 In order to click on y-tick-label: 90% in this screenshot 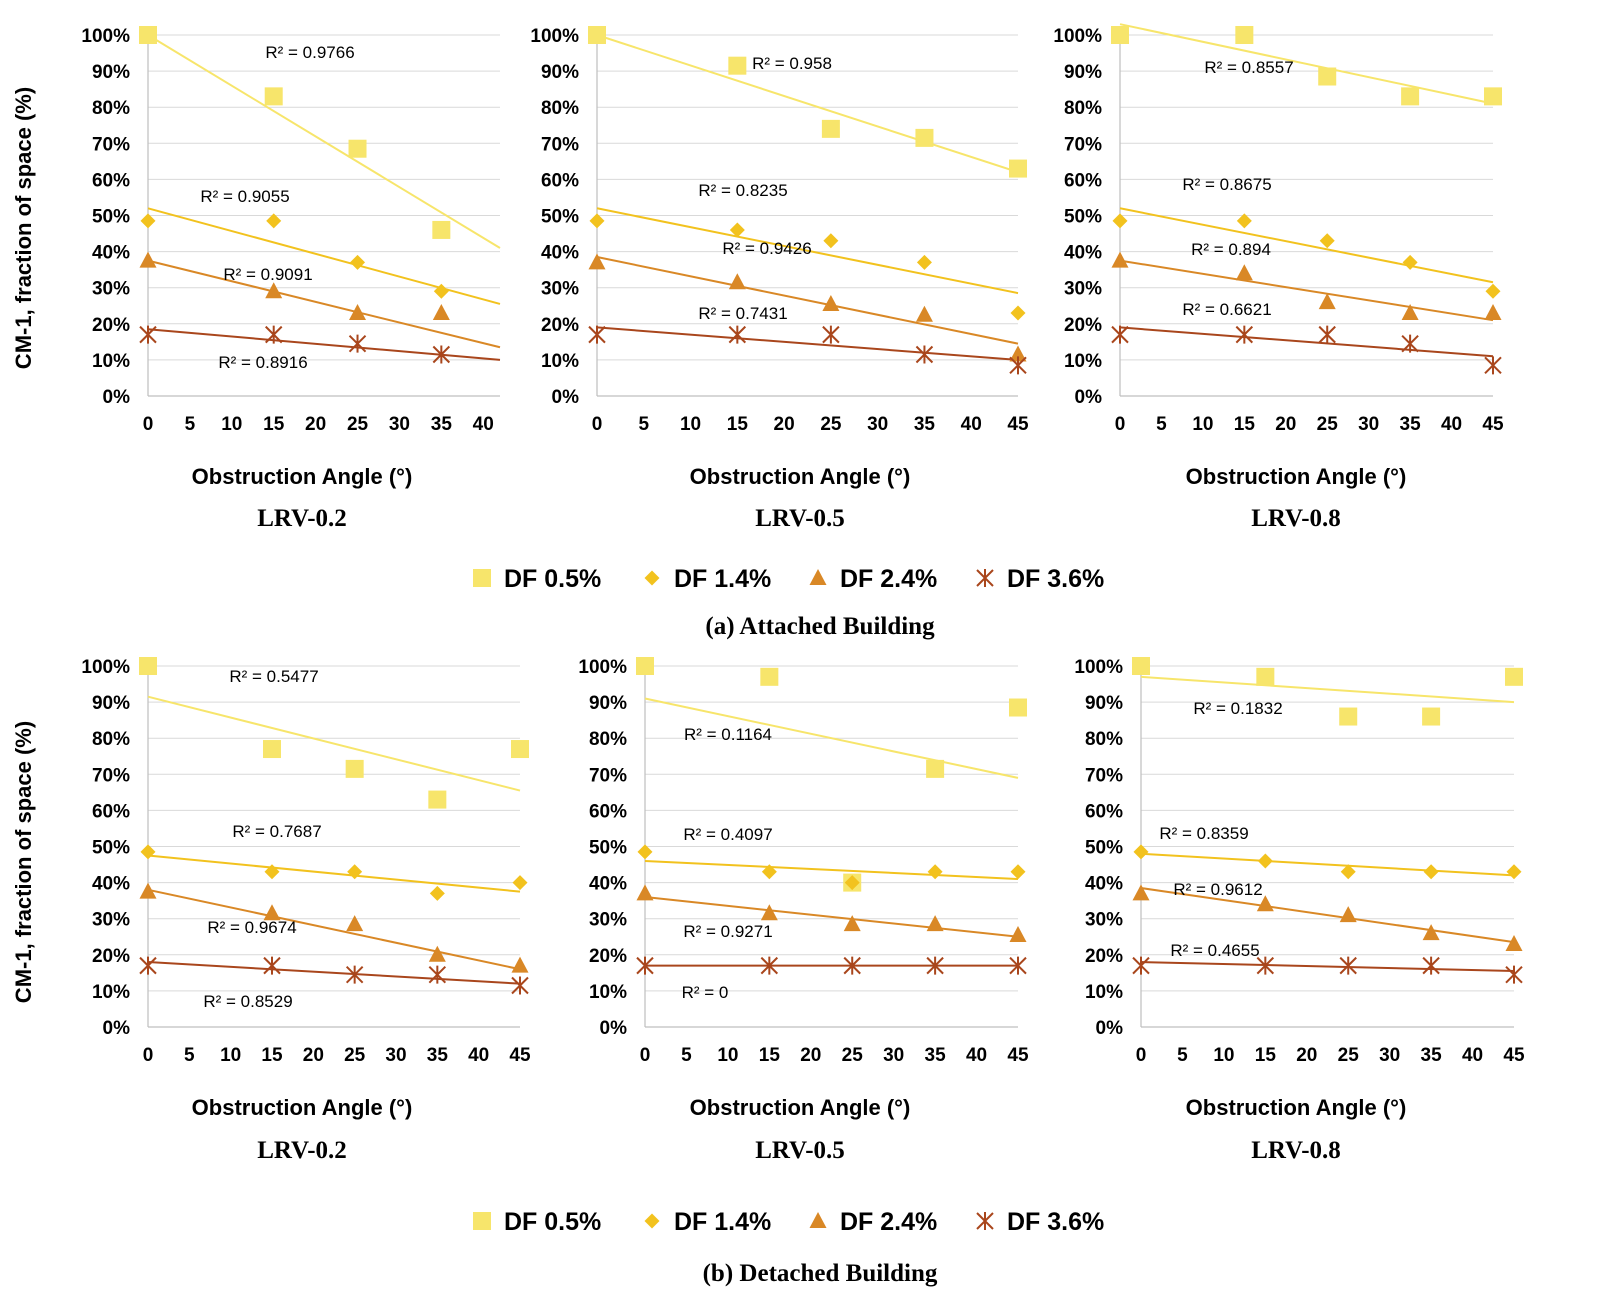, I will do `click(560, 72)`.